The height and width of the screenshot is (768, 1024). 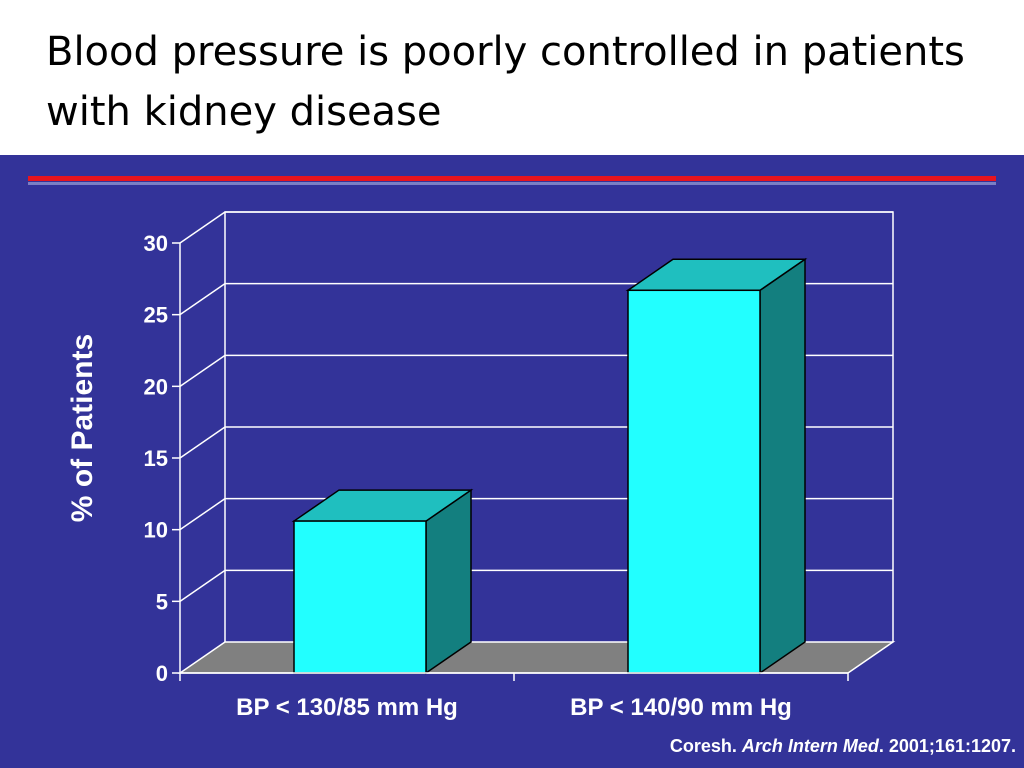 I want to click on y-tick-label: 0, so click(x=162, y=673).